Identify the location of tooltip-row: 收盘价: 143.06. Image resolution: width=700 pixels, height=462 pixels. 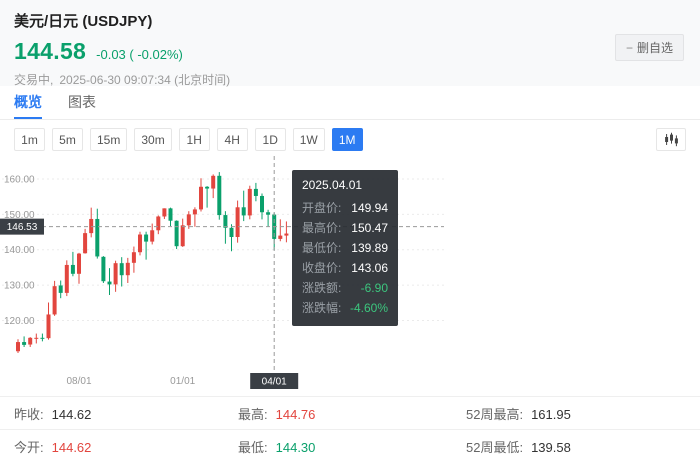
(345, 268).